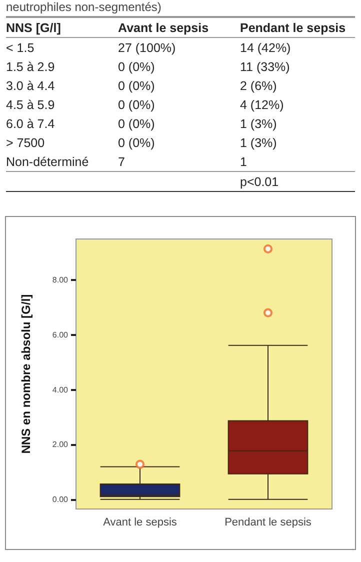  I want to click on text: > 7500, so click(26, 143).